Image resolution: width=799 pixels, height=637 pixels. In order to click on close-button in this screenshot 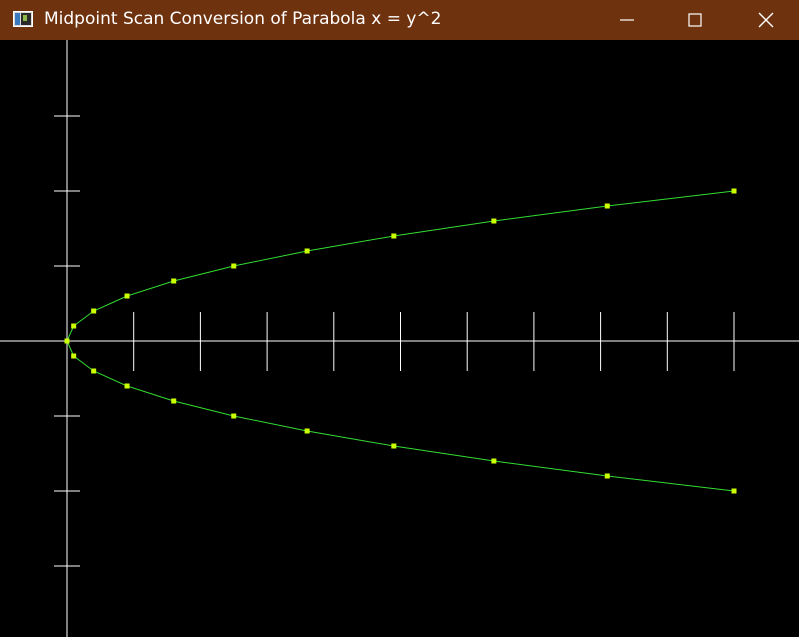, I will do `click(766, 20)`.